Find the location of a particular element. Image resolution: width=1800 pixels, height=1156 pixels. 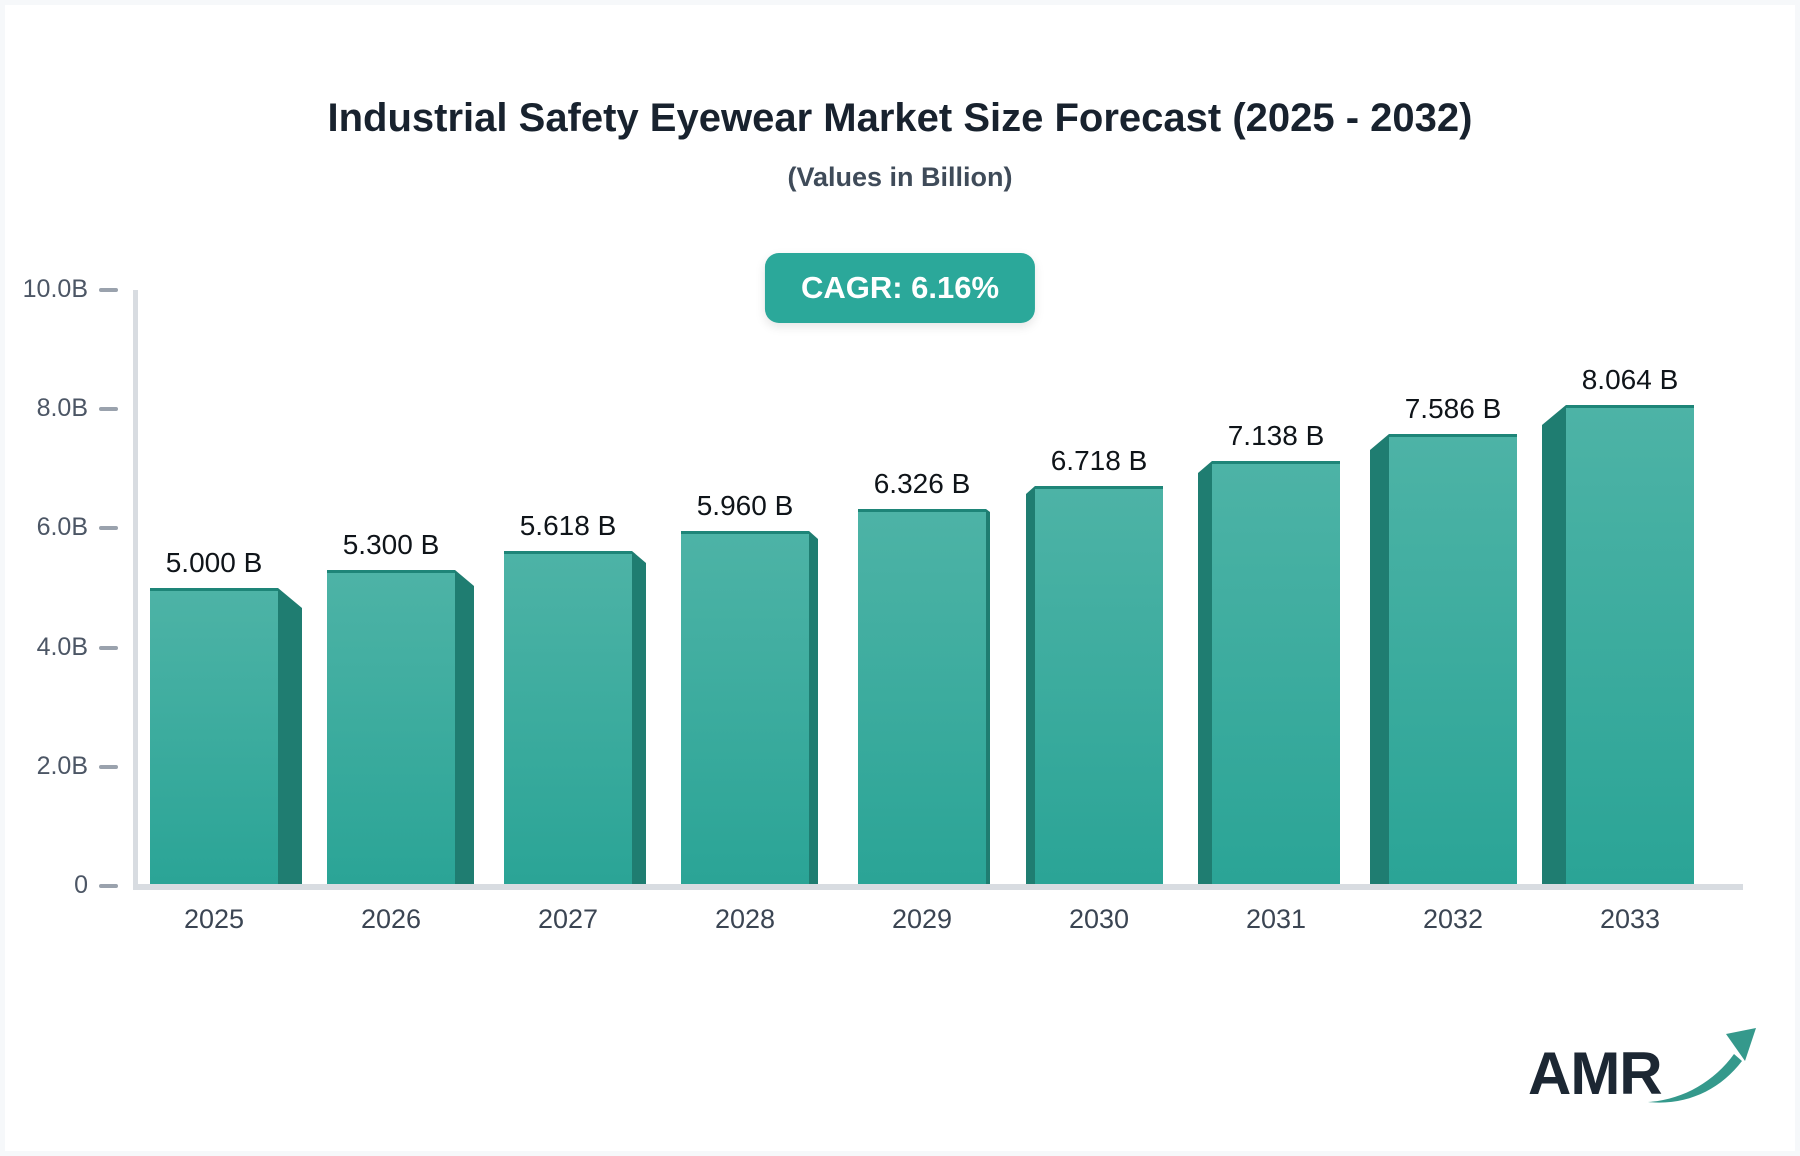

x-tick-label: 2025 is located at coordinates (214, 919).